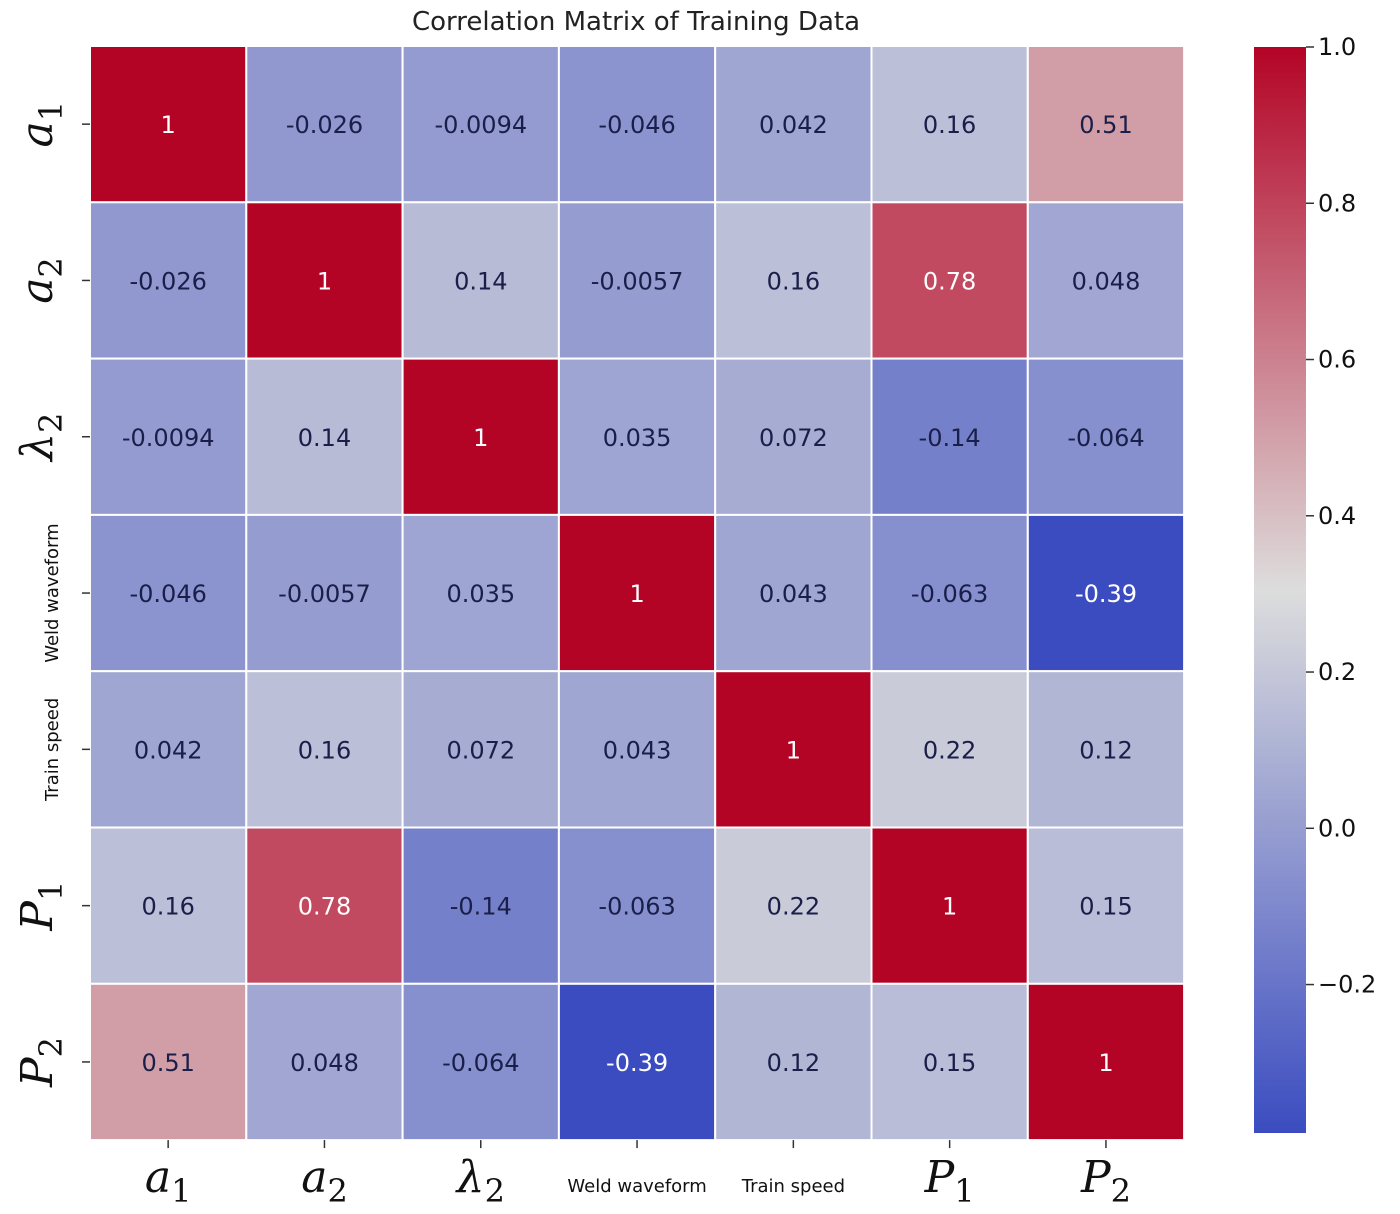  Describe the element at coordinates (636, 1186) in the screenshot. I see `x-axis-label: Weld waveform` at that location.